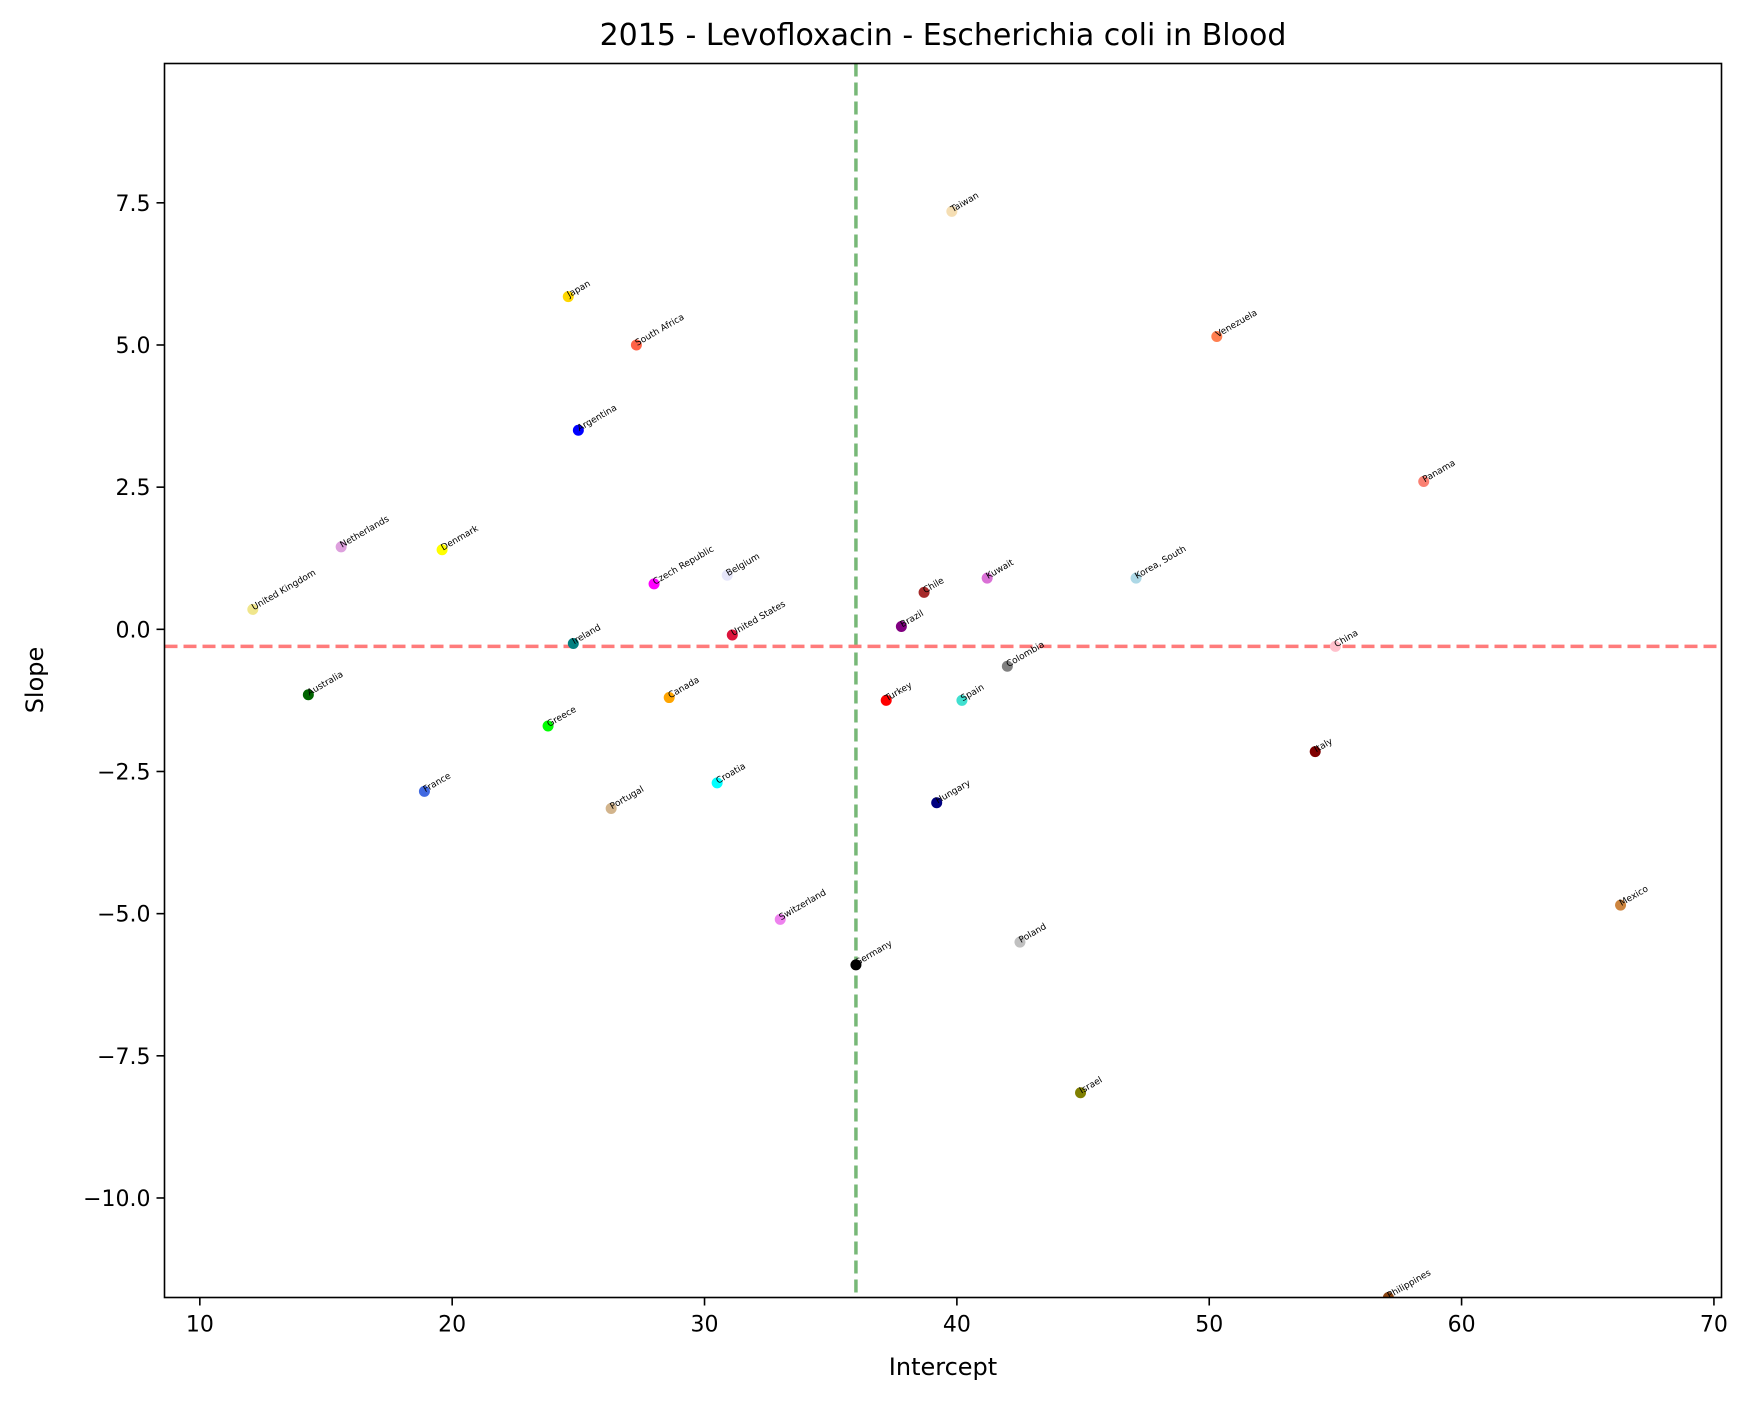 The width and height of the screenshot is (1742, 1401). What do you see at coordinates (365, 532) in the screenshot?
I see `data-point-label: Netherlands` at bounding box center [365, 532].